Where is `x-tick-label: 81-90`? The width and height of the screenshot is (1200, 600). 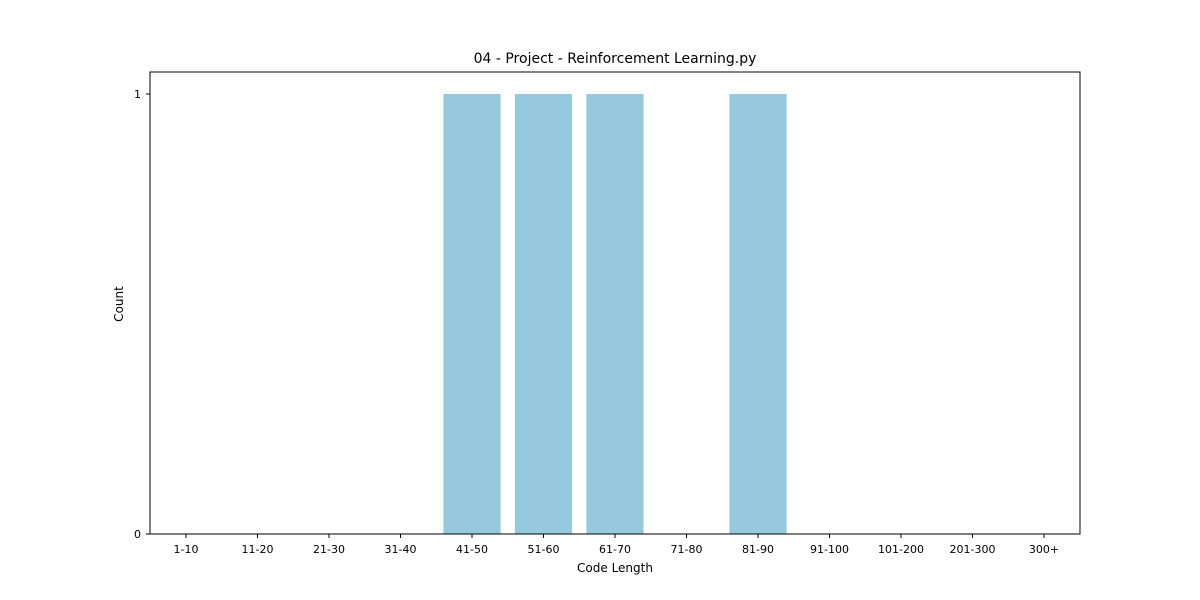 x-tick-label: 81-90 is located at coordinates (758, 549).